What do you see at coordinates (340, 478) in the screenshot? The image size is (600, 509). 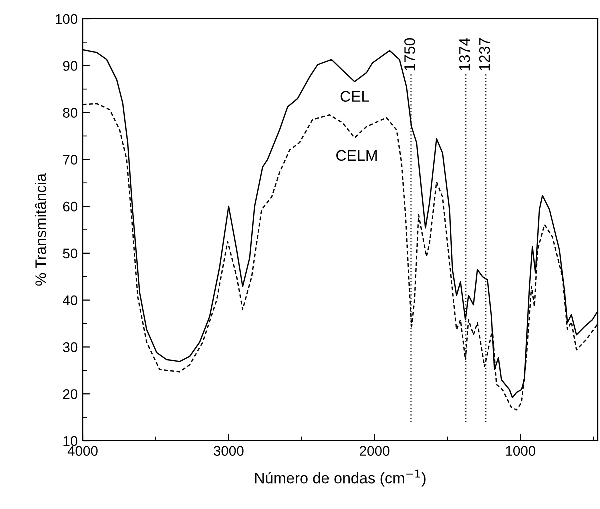 I see `x-axis-title: Número de ondas (cm$^{−1}$)` at bounding box center [340, 478].